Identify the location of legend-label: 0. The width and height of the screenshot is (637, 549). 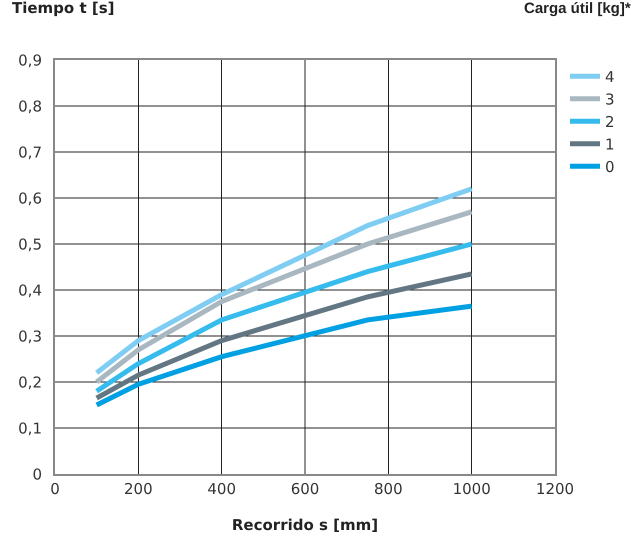
(610, 167).